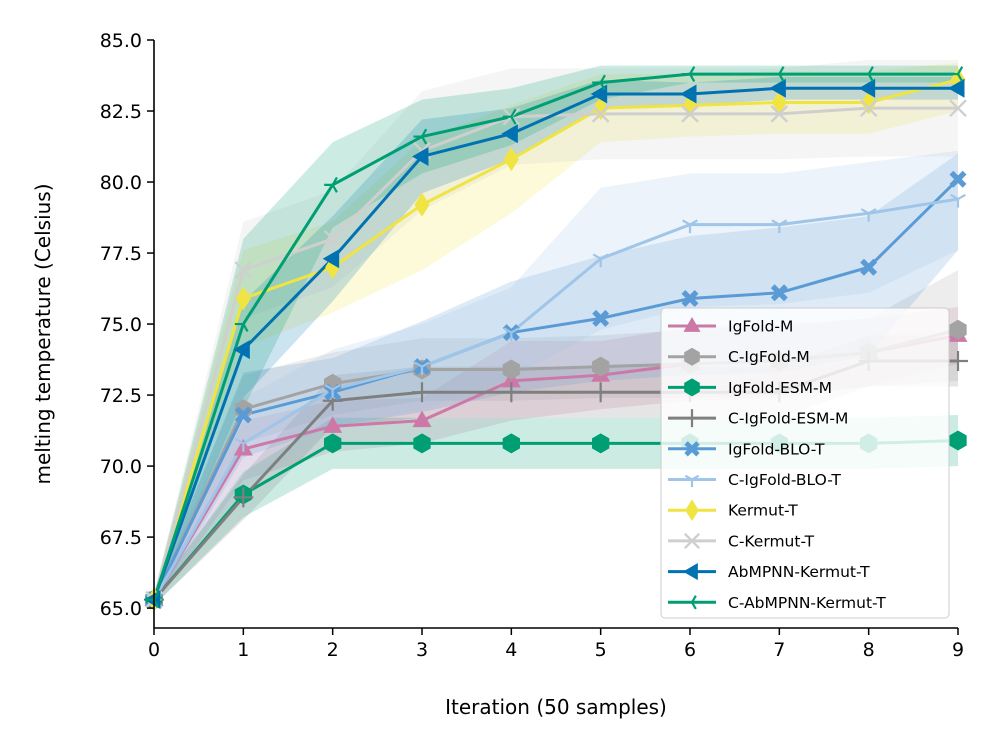  I want to click on x-tick-label: 8, so click(869, 650).